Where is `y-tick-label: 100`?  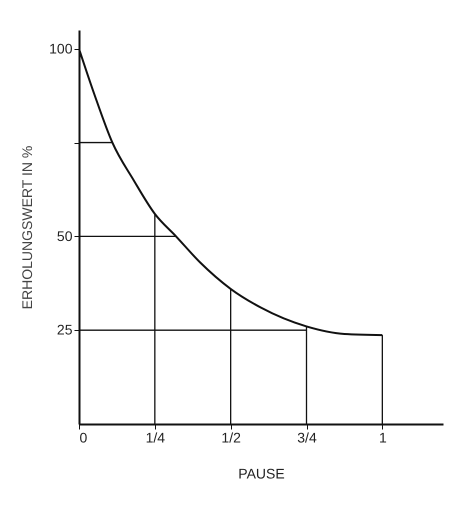
y-tick-label: 100 is located at coordinates (61, 48).